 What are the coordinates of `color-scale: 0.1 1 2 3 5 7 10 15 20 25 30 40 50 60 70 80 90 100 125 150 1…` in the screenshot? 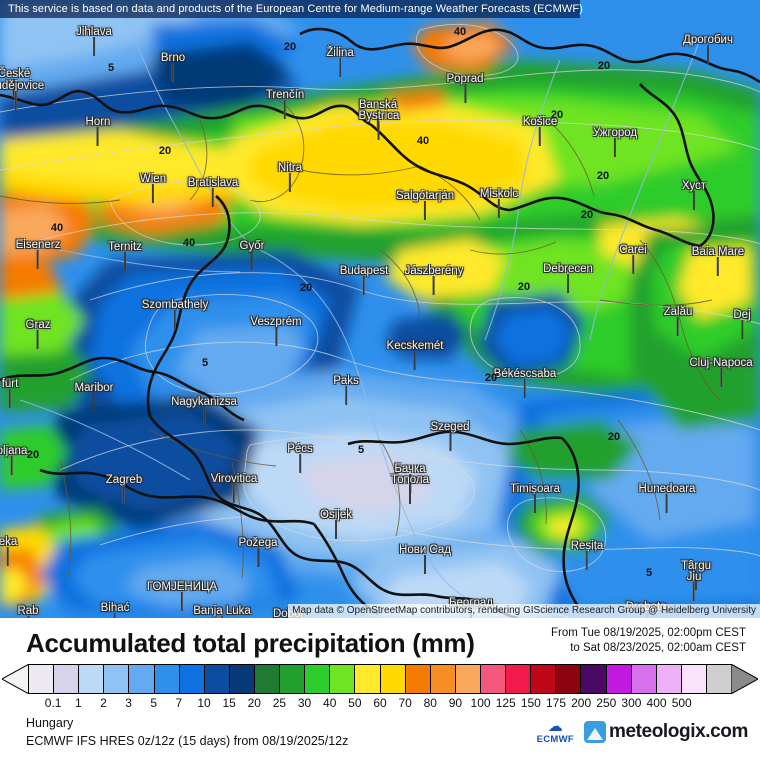 It's located at (380, 687).